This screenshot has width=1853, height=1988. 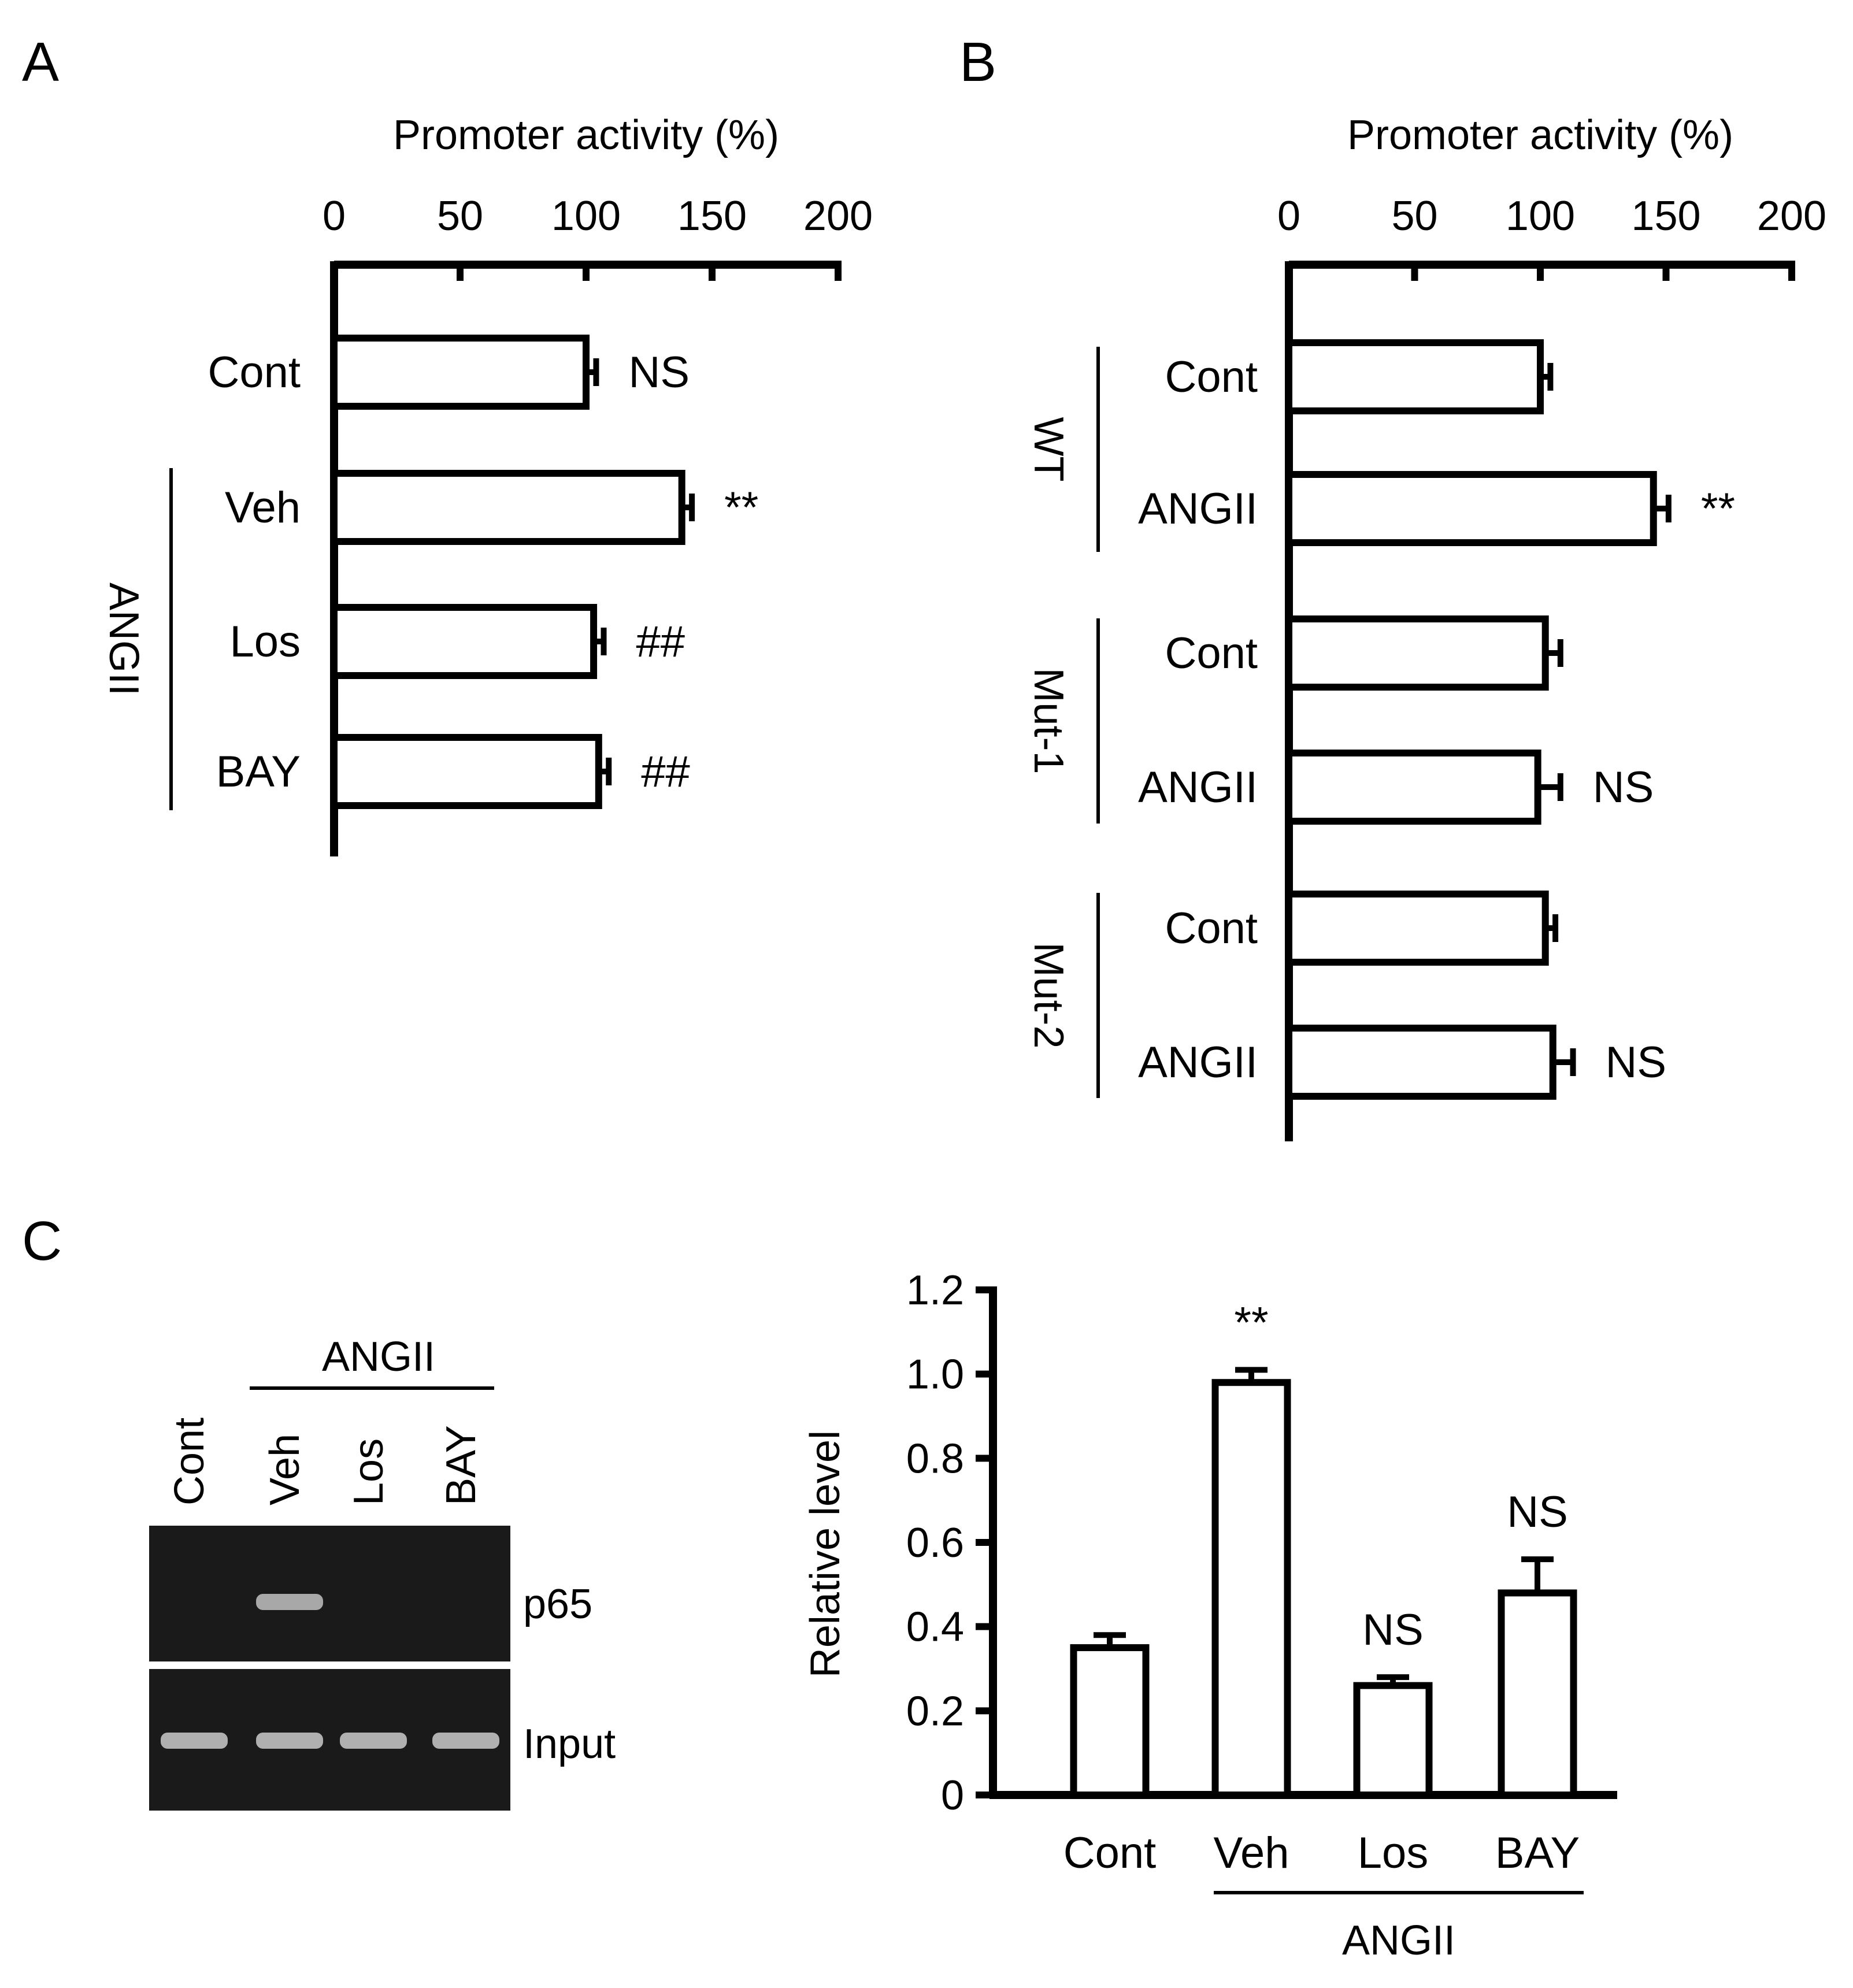 What do you see at coordinates (460, 216) in the screenshot?
I see `chart-a-x-tick-label: 50` at bounding box center [460, 216].